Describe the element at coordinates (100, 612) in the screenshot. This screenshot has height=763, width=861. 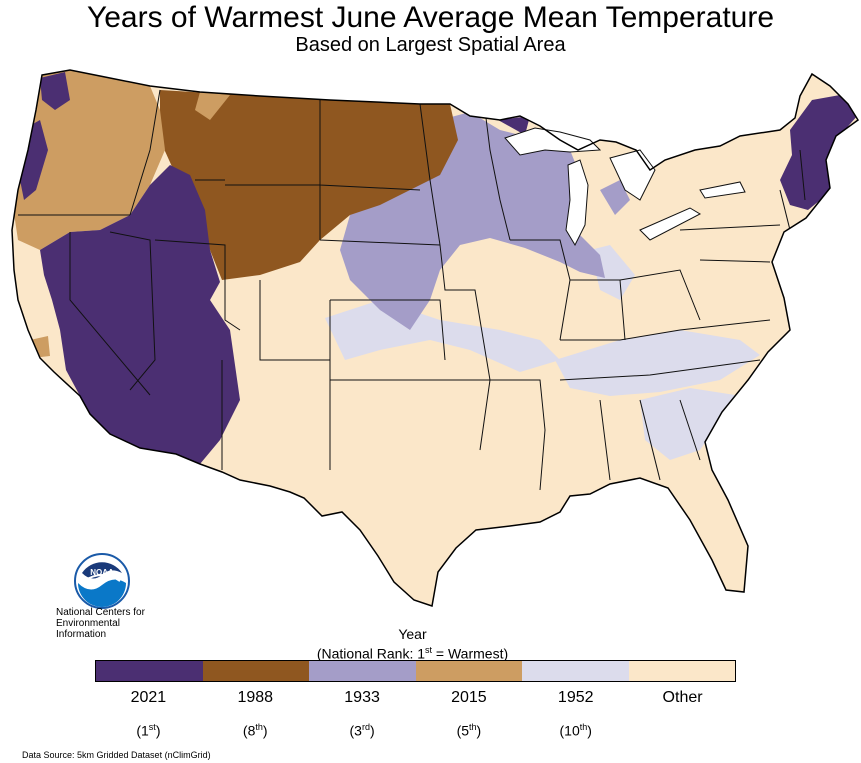
I see `org-line: National Centers for` at that location.